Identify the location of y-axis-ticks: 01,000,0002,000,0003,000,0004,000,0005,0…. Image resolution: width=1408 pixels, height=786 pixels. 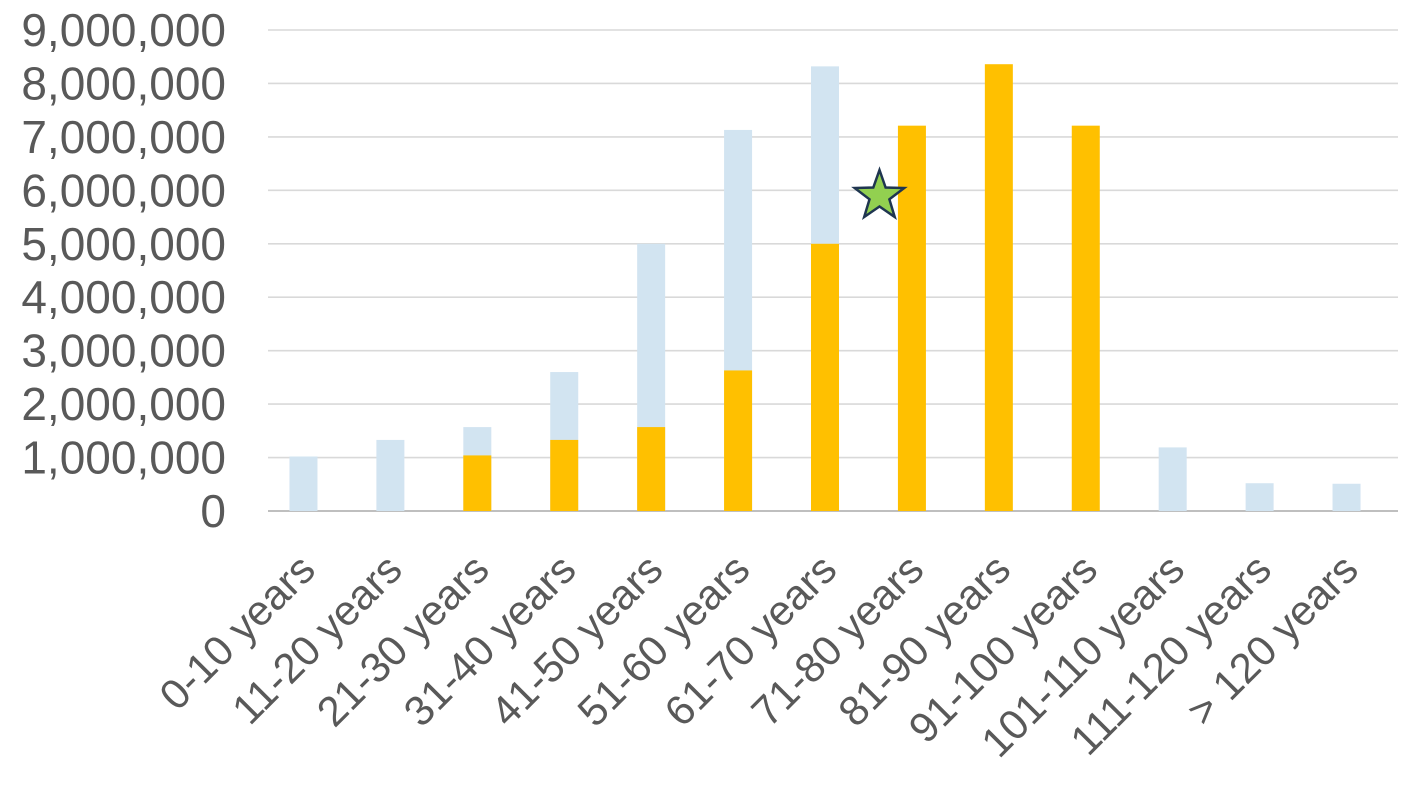
(123, 270).